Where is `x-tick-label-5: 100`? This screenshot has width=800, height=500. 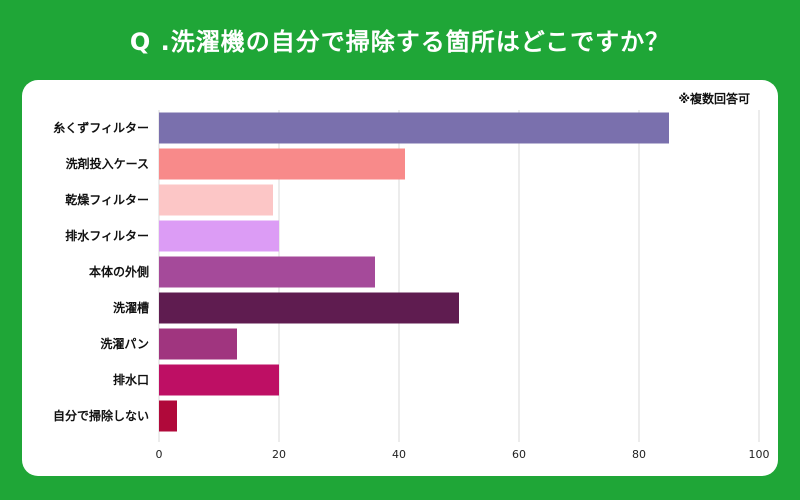
x-tick-label-5: 100 is located at coordinates (759, 454).